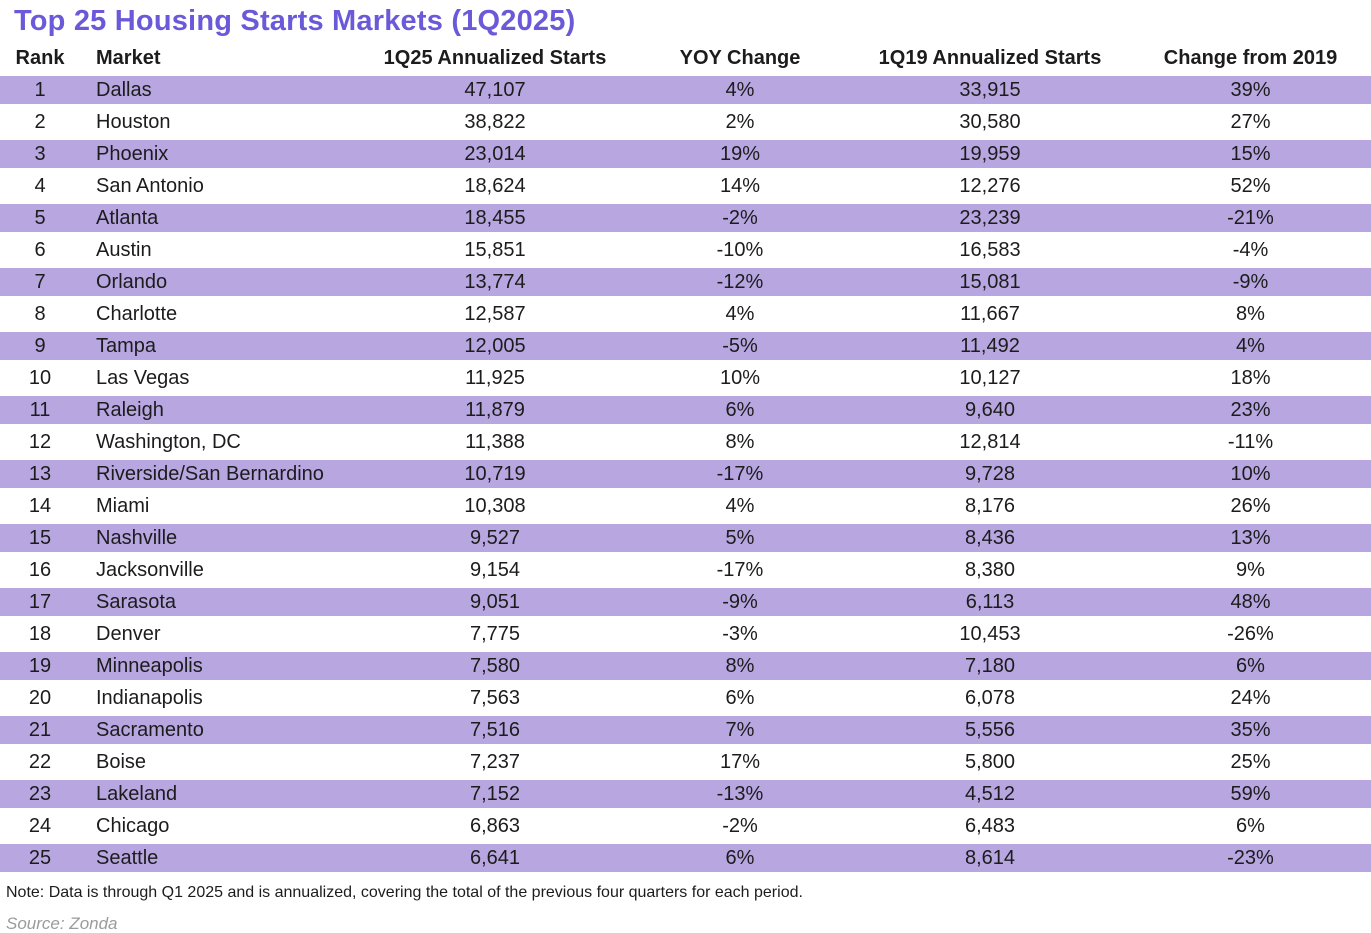  What do you see at coordinates (127, 857) in the screenshot?
I see `cell-market: Seattle` at bounding box center [127, 857].